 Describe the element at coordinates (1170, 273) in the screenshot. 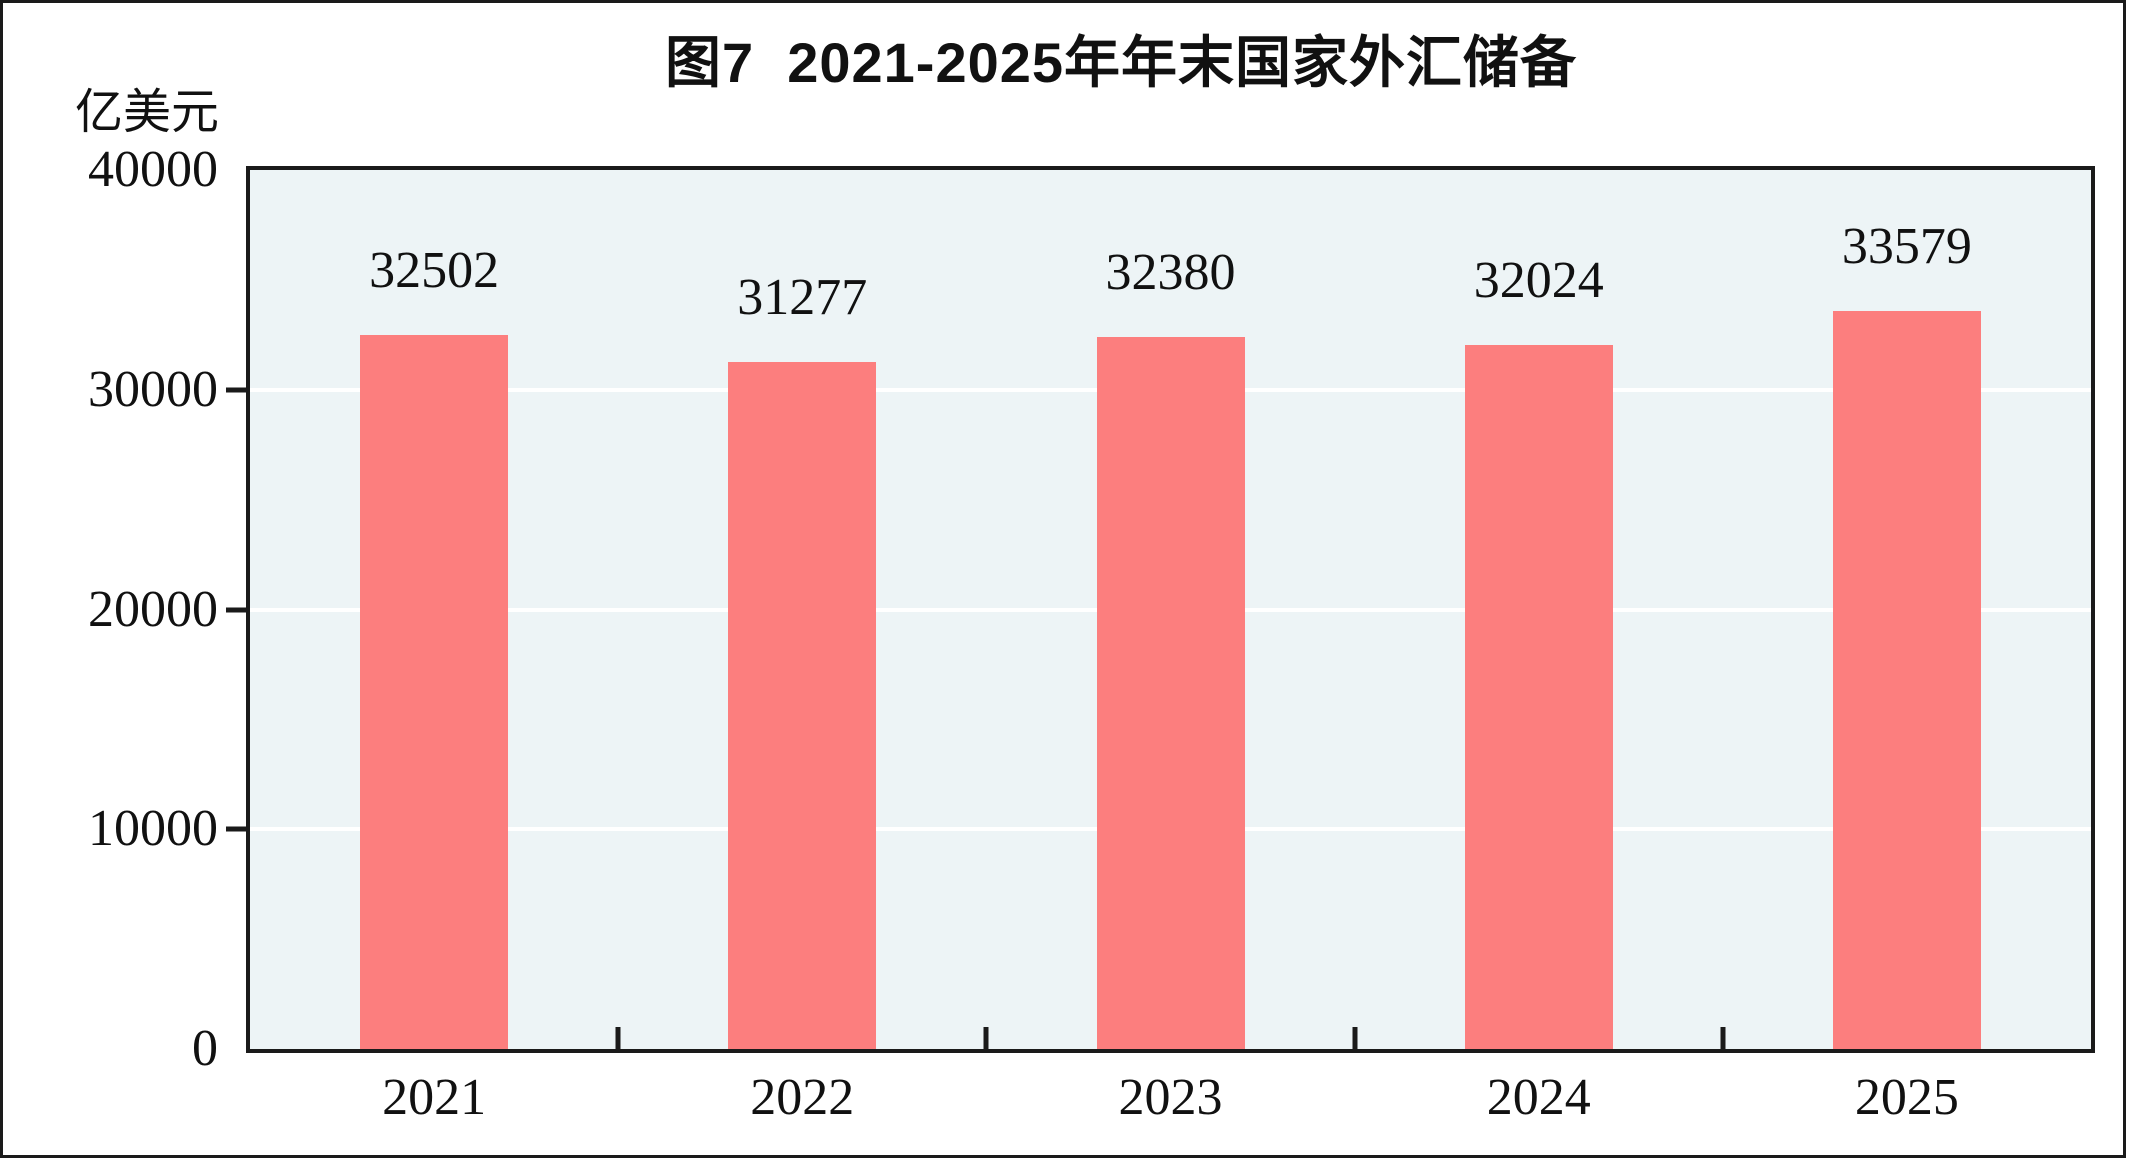

I see `bar-value-label-2023: 32380` at that location.